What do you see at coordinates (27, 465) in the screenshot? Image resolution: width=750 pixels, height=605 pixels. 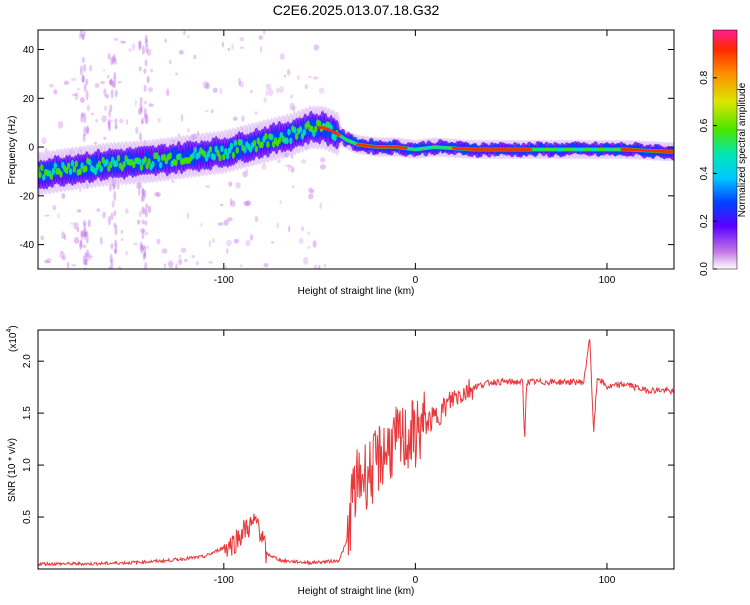 I see `snr-ytick-label: 1.0` at bounding box center [27, 465].